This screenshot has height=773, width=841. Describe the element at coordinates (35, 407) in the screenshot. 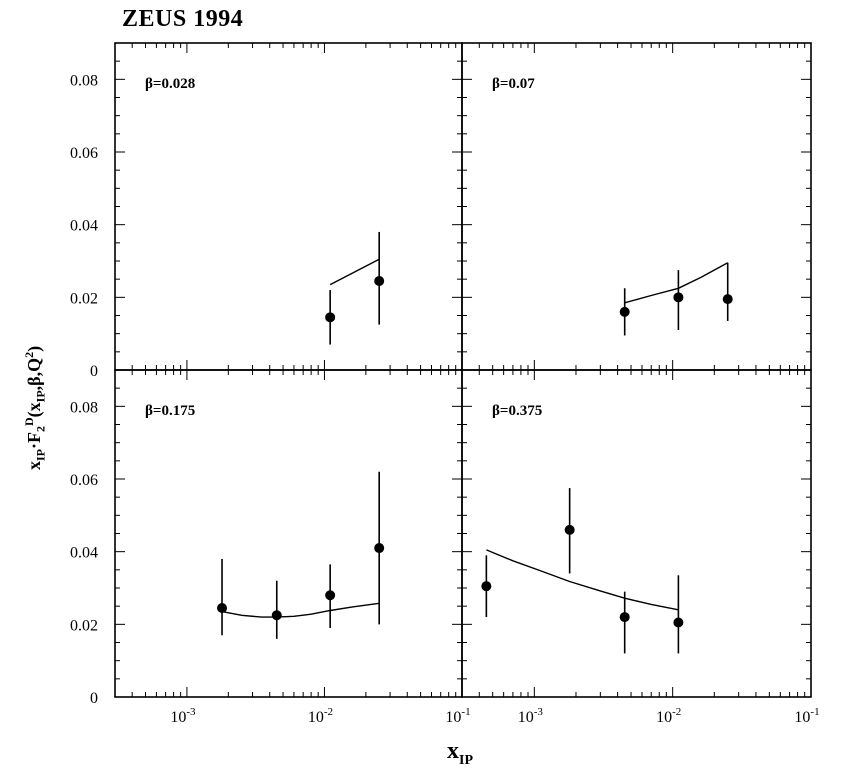

I see `y-axis-title: xIP·F2D(xIP,β,Q2)` at that location.